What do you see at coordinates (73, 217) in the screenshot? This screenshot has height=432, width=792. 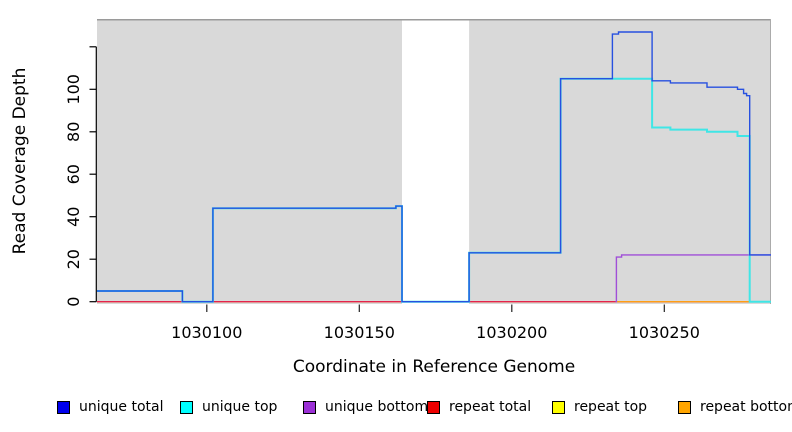 I see `y-tick-label: 40` at bounding box center [73, 217].